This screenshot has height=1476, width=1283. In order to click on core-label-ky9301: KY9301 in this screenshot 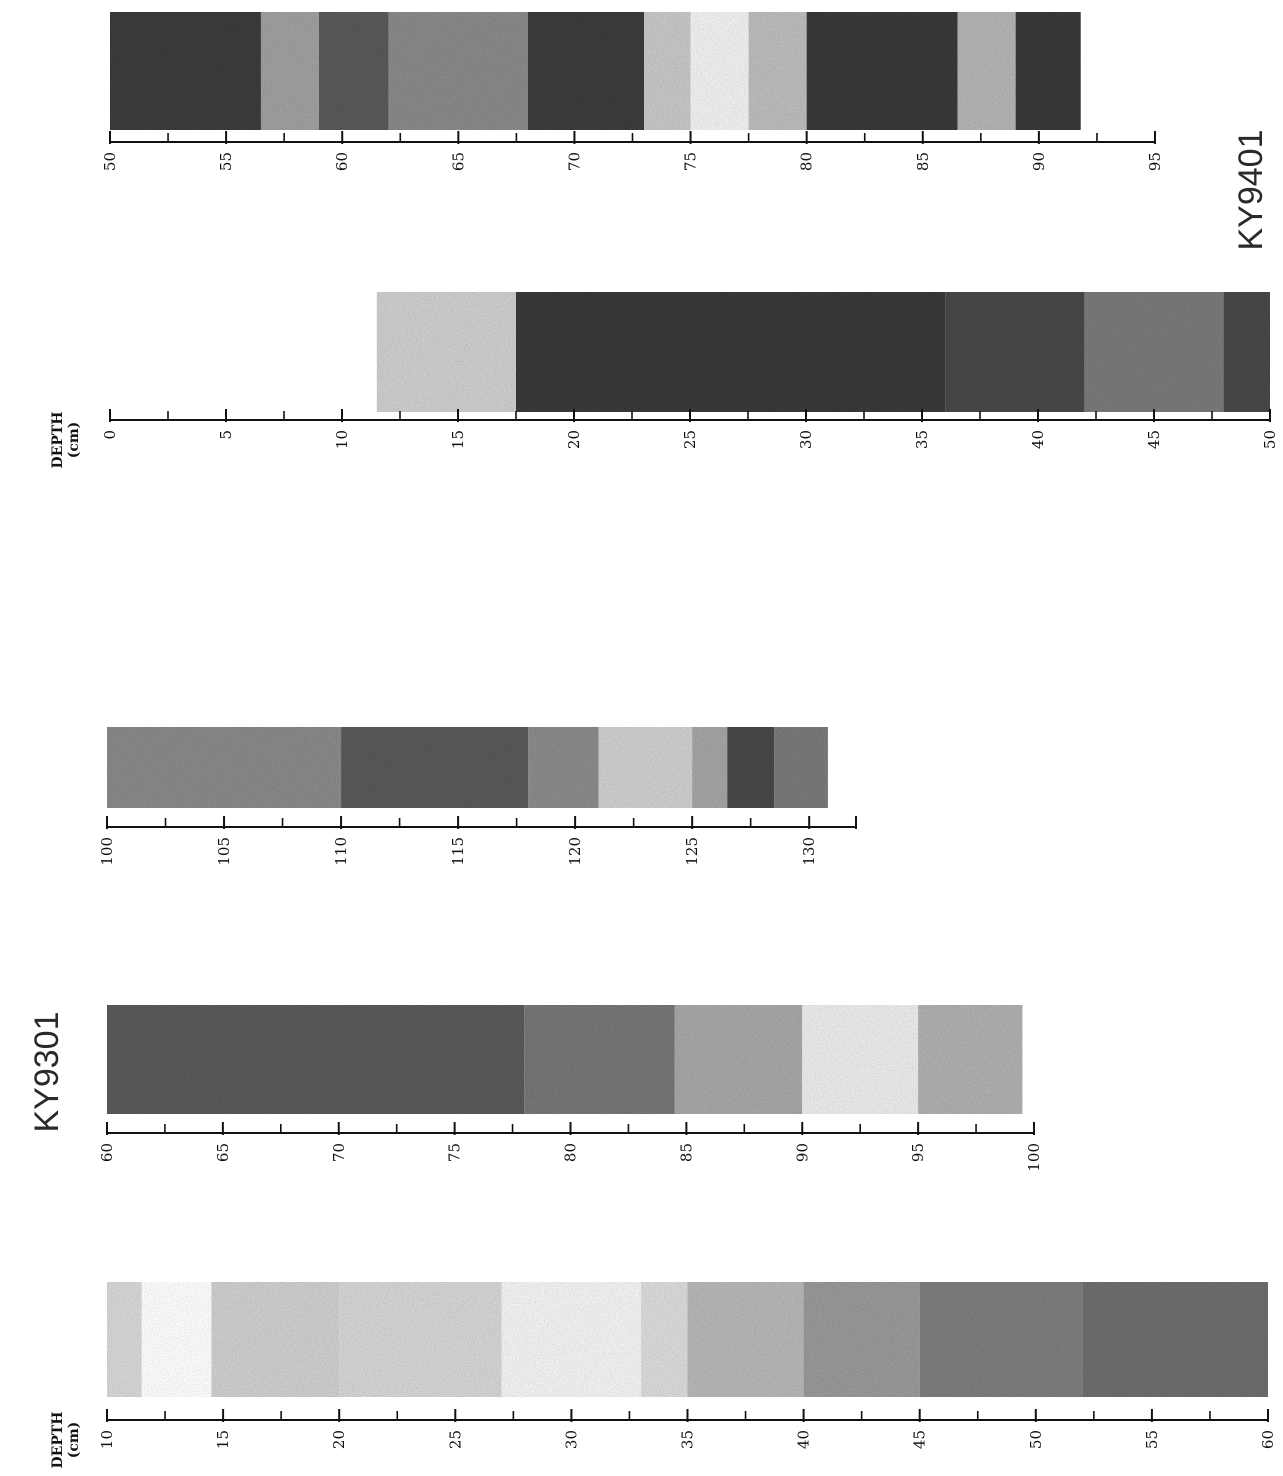, I will do `click(47, 1072)`.